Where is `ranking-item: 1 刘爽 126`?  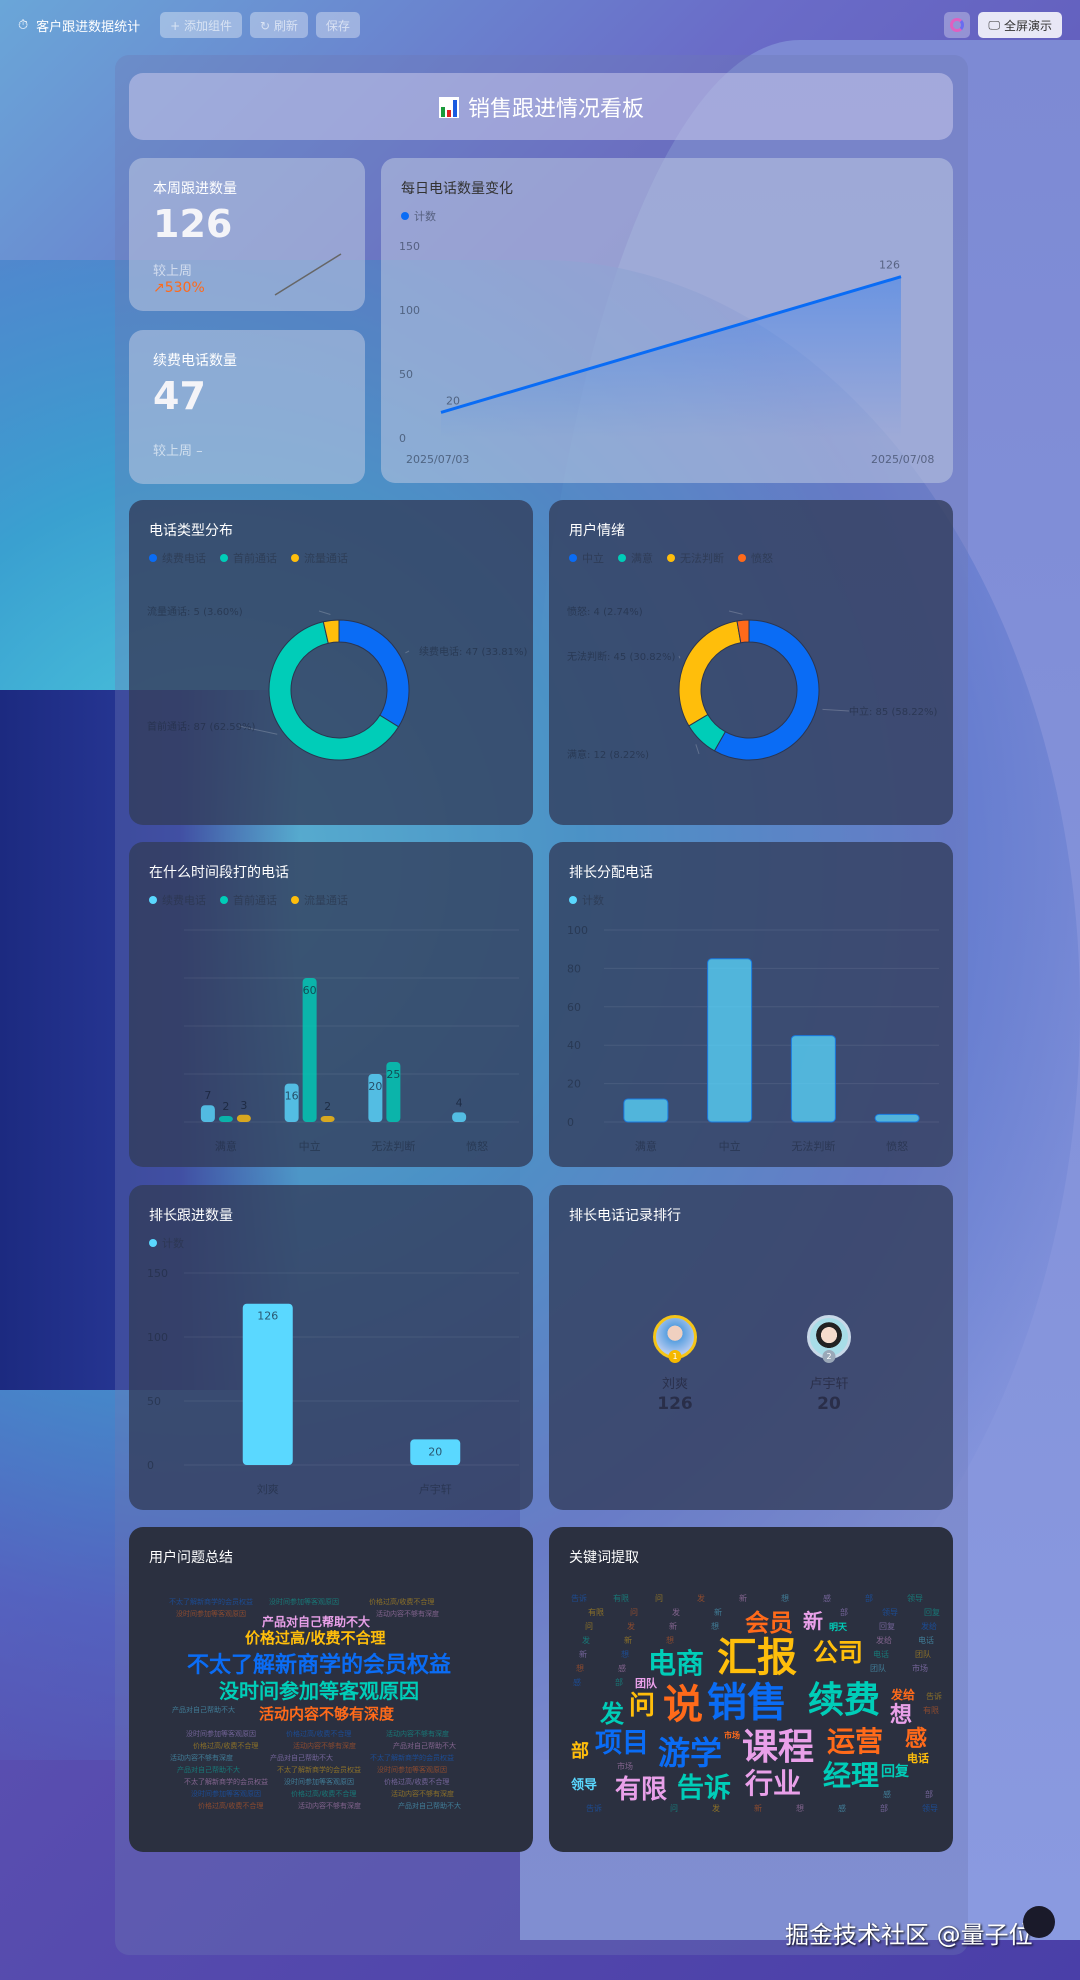
ranking-item: 1 刘爽 126 is located at coordinates (675, 1364).